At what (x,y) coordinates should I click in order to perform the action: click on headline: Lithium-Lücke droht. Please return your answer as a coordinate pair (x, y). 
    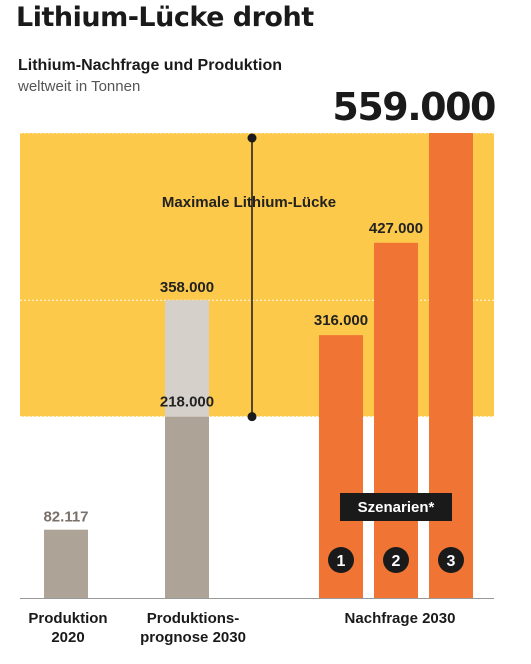
    Looking at the image, I should click on (165, 17).